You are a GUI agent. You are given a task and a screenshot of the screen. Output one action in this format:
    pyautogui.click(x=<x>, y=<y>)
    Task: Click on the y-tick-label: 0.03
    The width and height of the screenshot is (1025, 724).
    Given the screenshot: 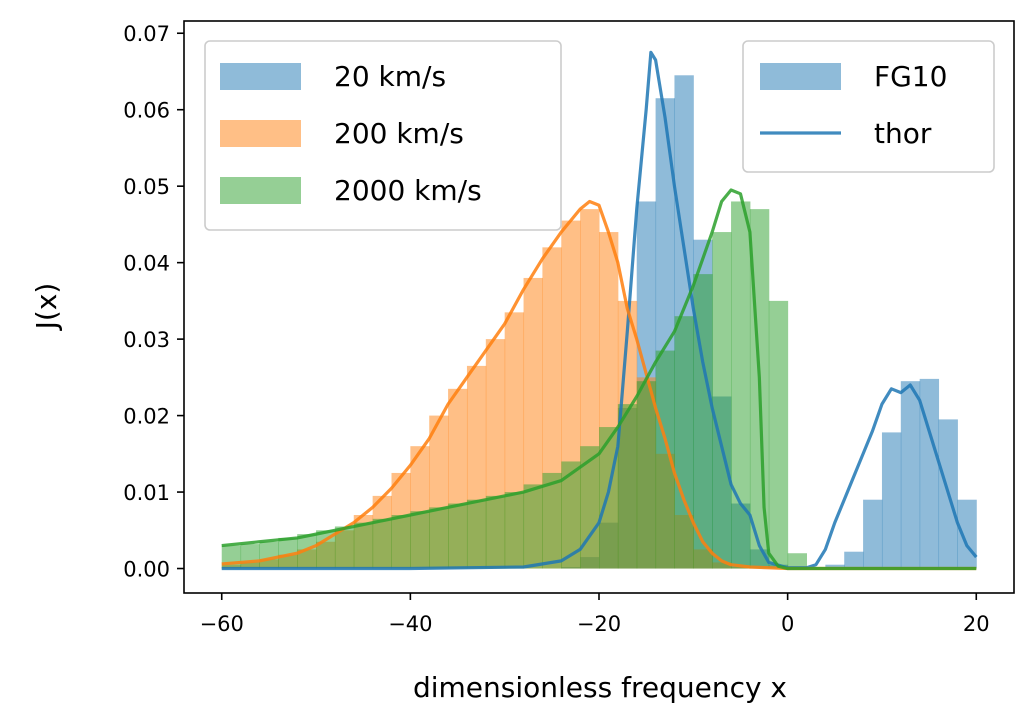 What is the action you would take?
    pyautogui.click(x=146, y=340)
    